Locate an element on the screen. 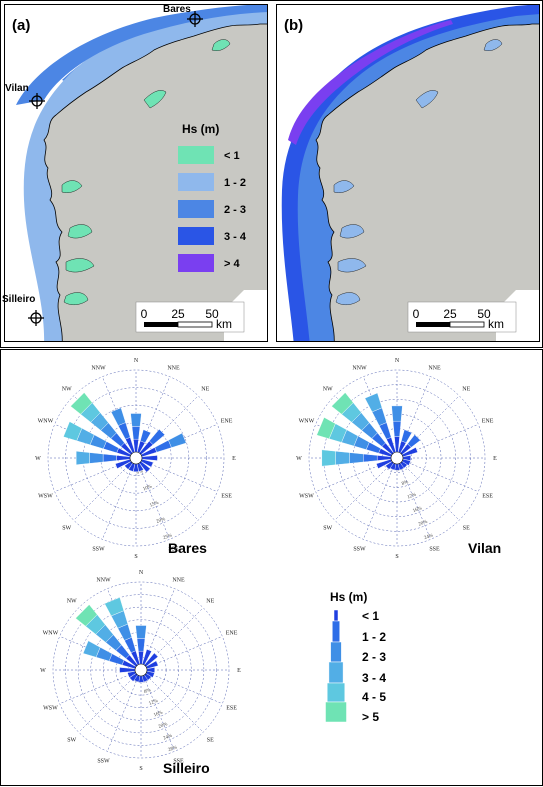  rose-station-name: Silleiro is located at coordinates (186, 768).